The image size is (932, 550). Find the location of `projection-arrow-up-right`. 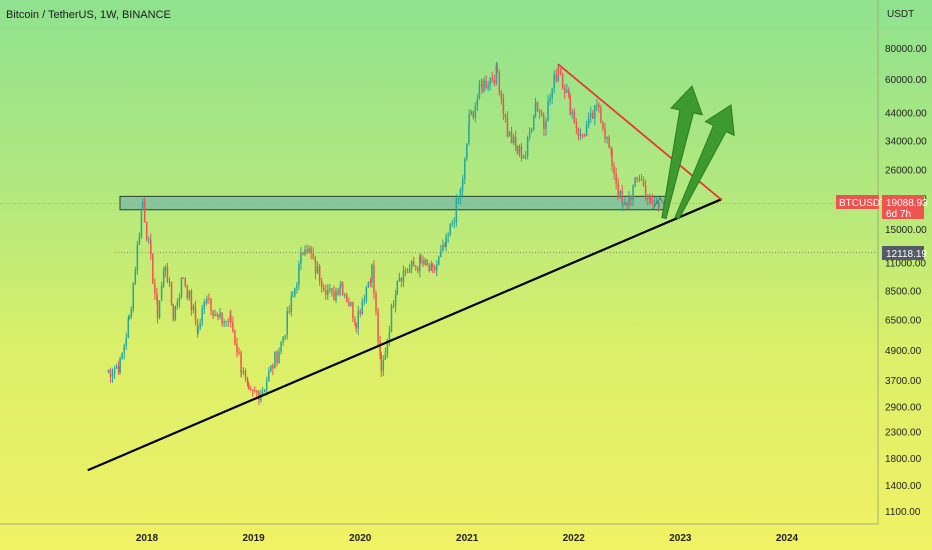

projection-arrow-up-right is located at coordinates (704, 162).